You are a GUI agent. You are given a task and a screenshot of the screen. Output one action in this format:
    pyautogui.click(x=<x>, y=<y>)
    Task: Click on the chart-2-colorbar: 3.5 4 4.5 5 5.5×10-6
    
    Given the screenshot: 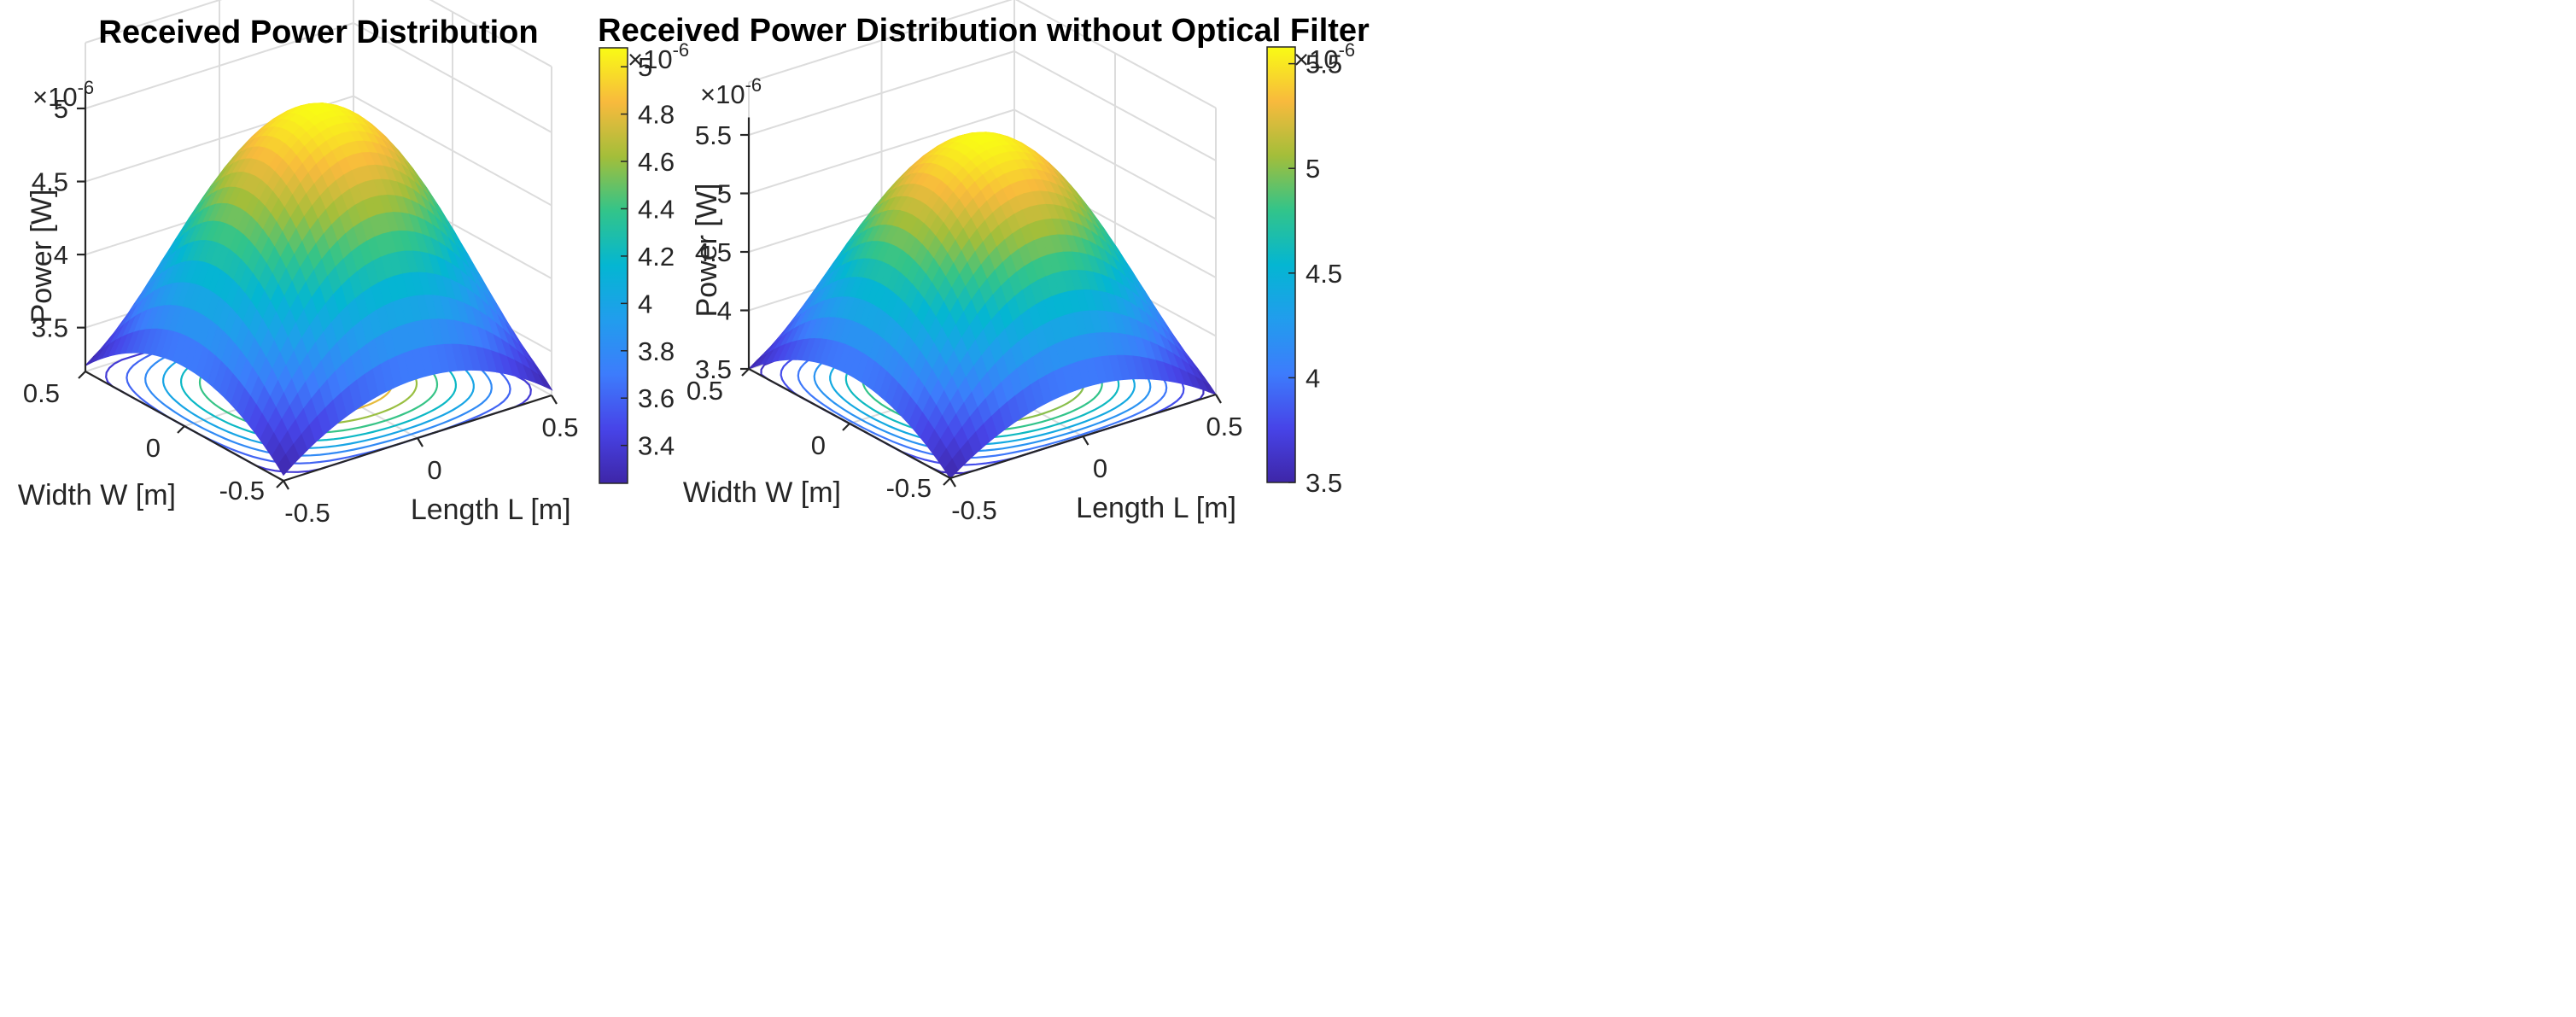 What is the action you would take?
    pyautogui.click(x=1310, y=268)
    